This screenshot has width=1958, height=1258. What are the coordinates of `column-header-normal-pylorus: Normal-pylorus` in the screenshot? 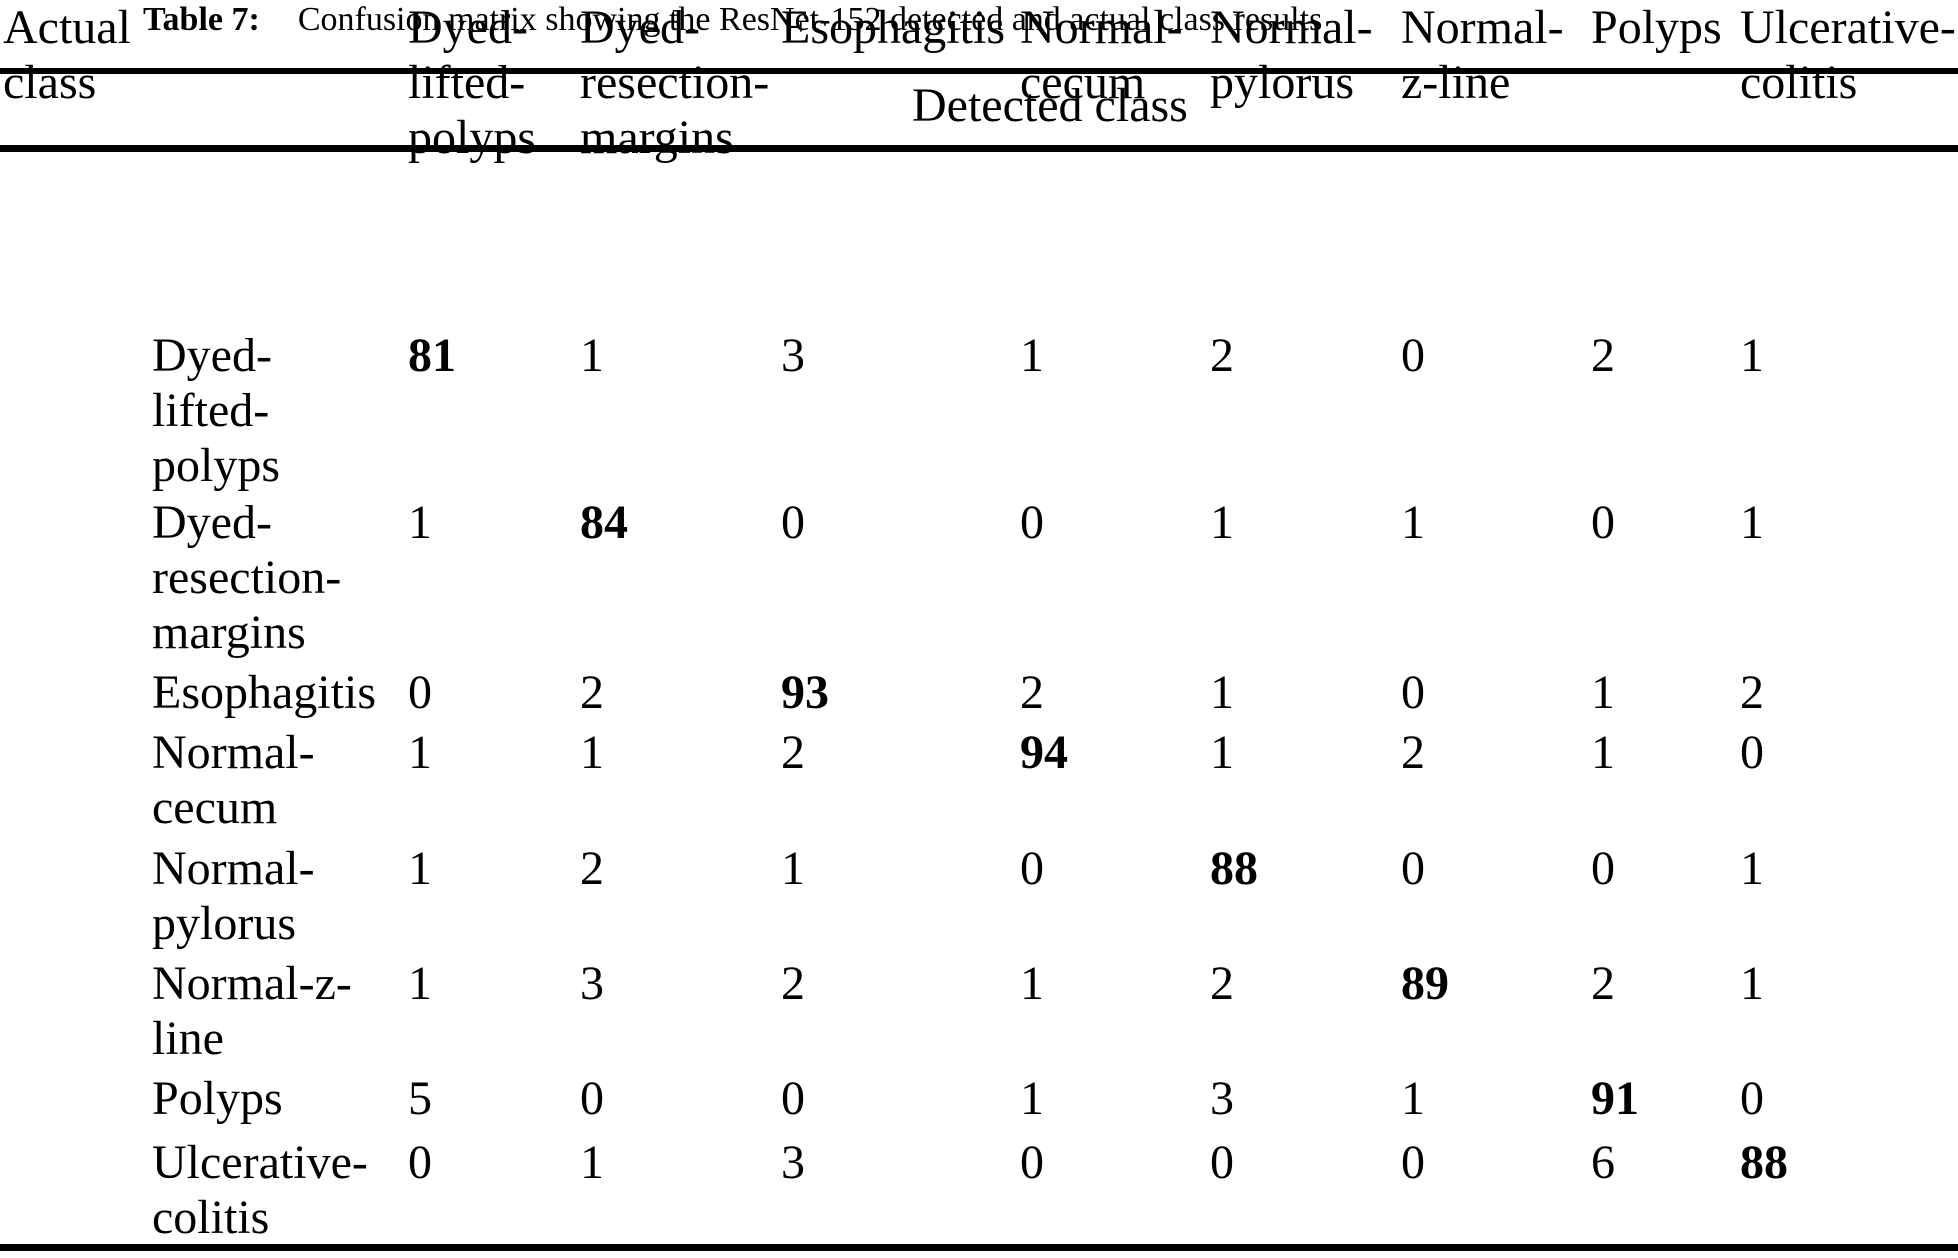 It's located at (1291, 55).